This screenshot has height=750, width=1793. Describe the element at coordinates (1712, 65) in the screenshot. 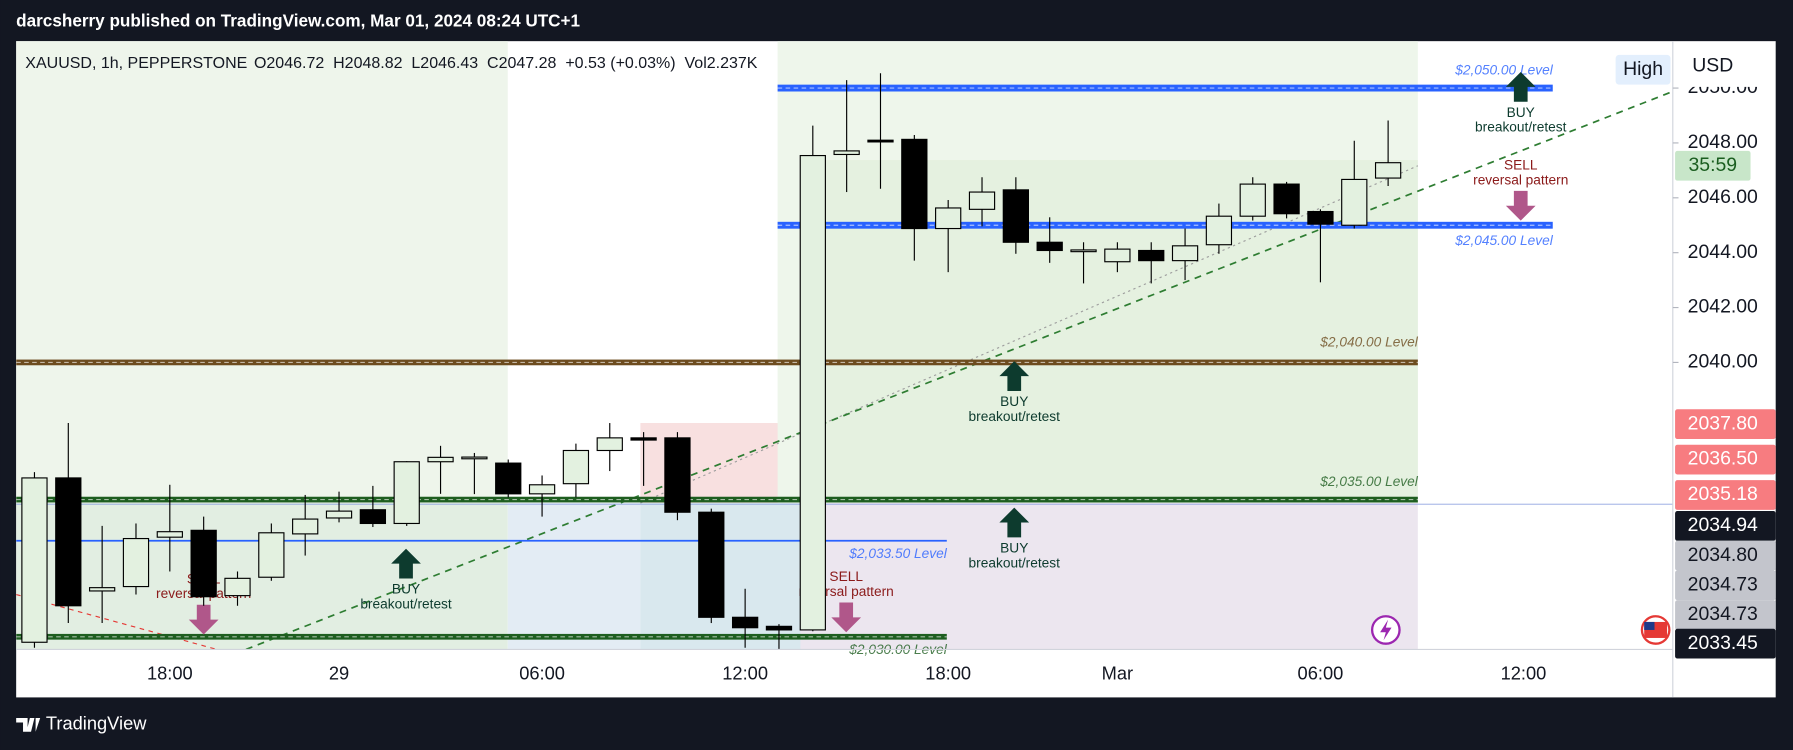

I see `currency: USD` at that location.